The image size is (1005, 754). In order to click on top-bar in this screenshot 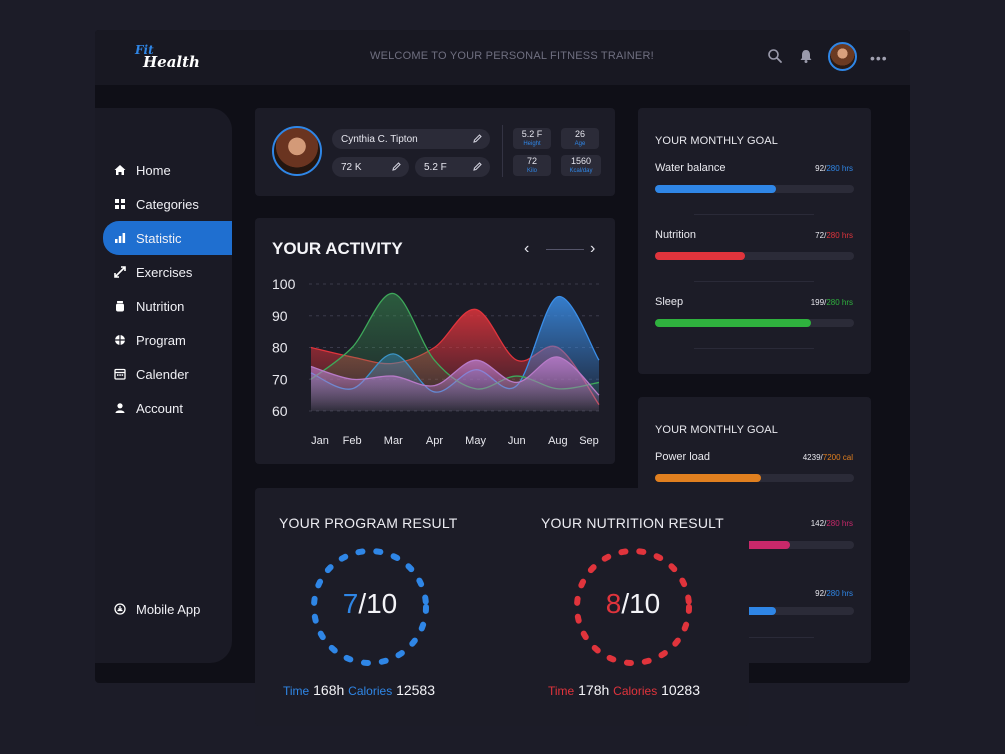, I will do `click(502, 57)`.